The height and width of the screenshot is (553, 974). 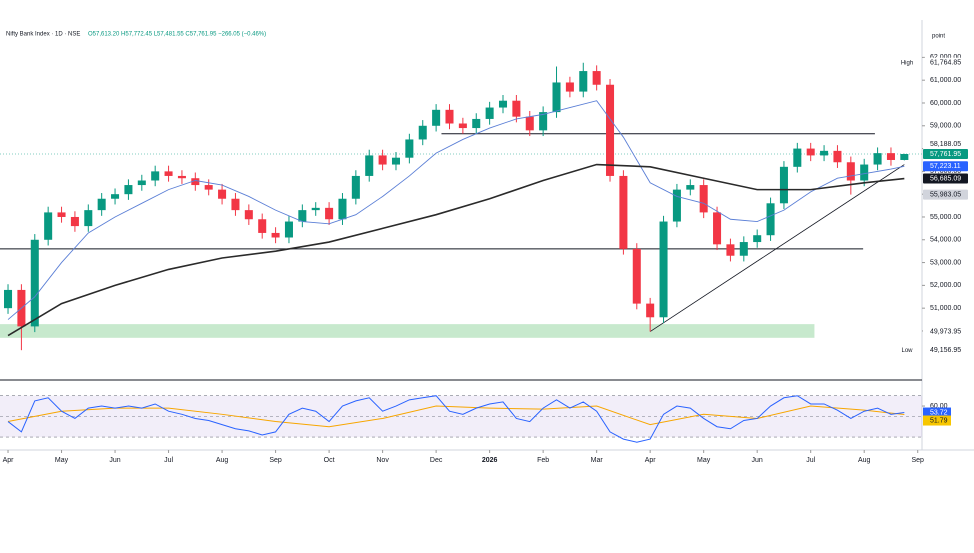 What do you see at coordinates (777, 248) in the screenshot?
I see `trendline` at bounding box center [777, 248].